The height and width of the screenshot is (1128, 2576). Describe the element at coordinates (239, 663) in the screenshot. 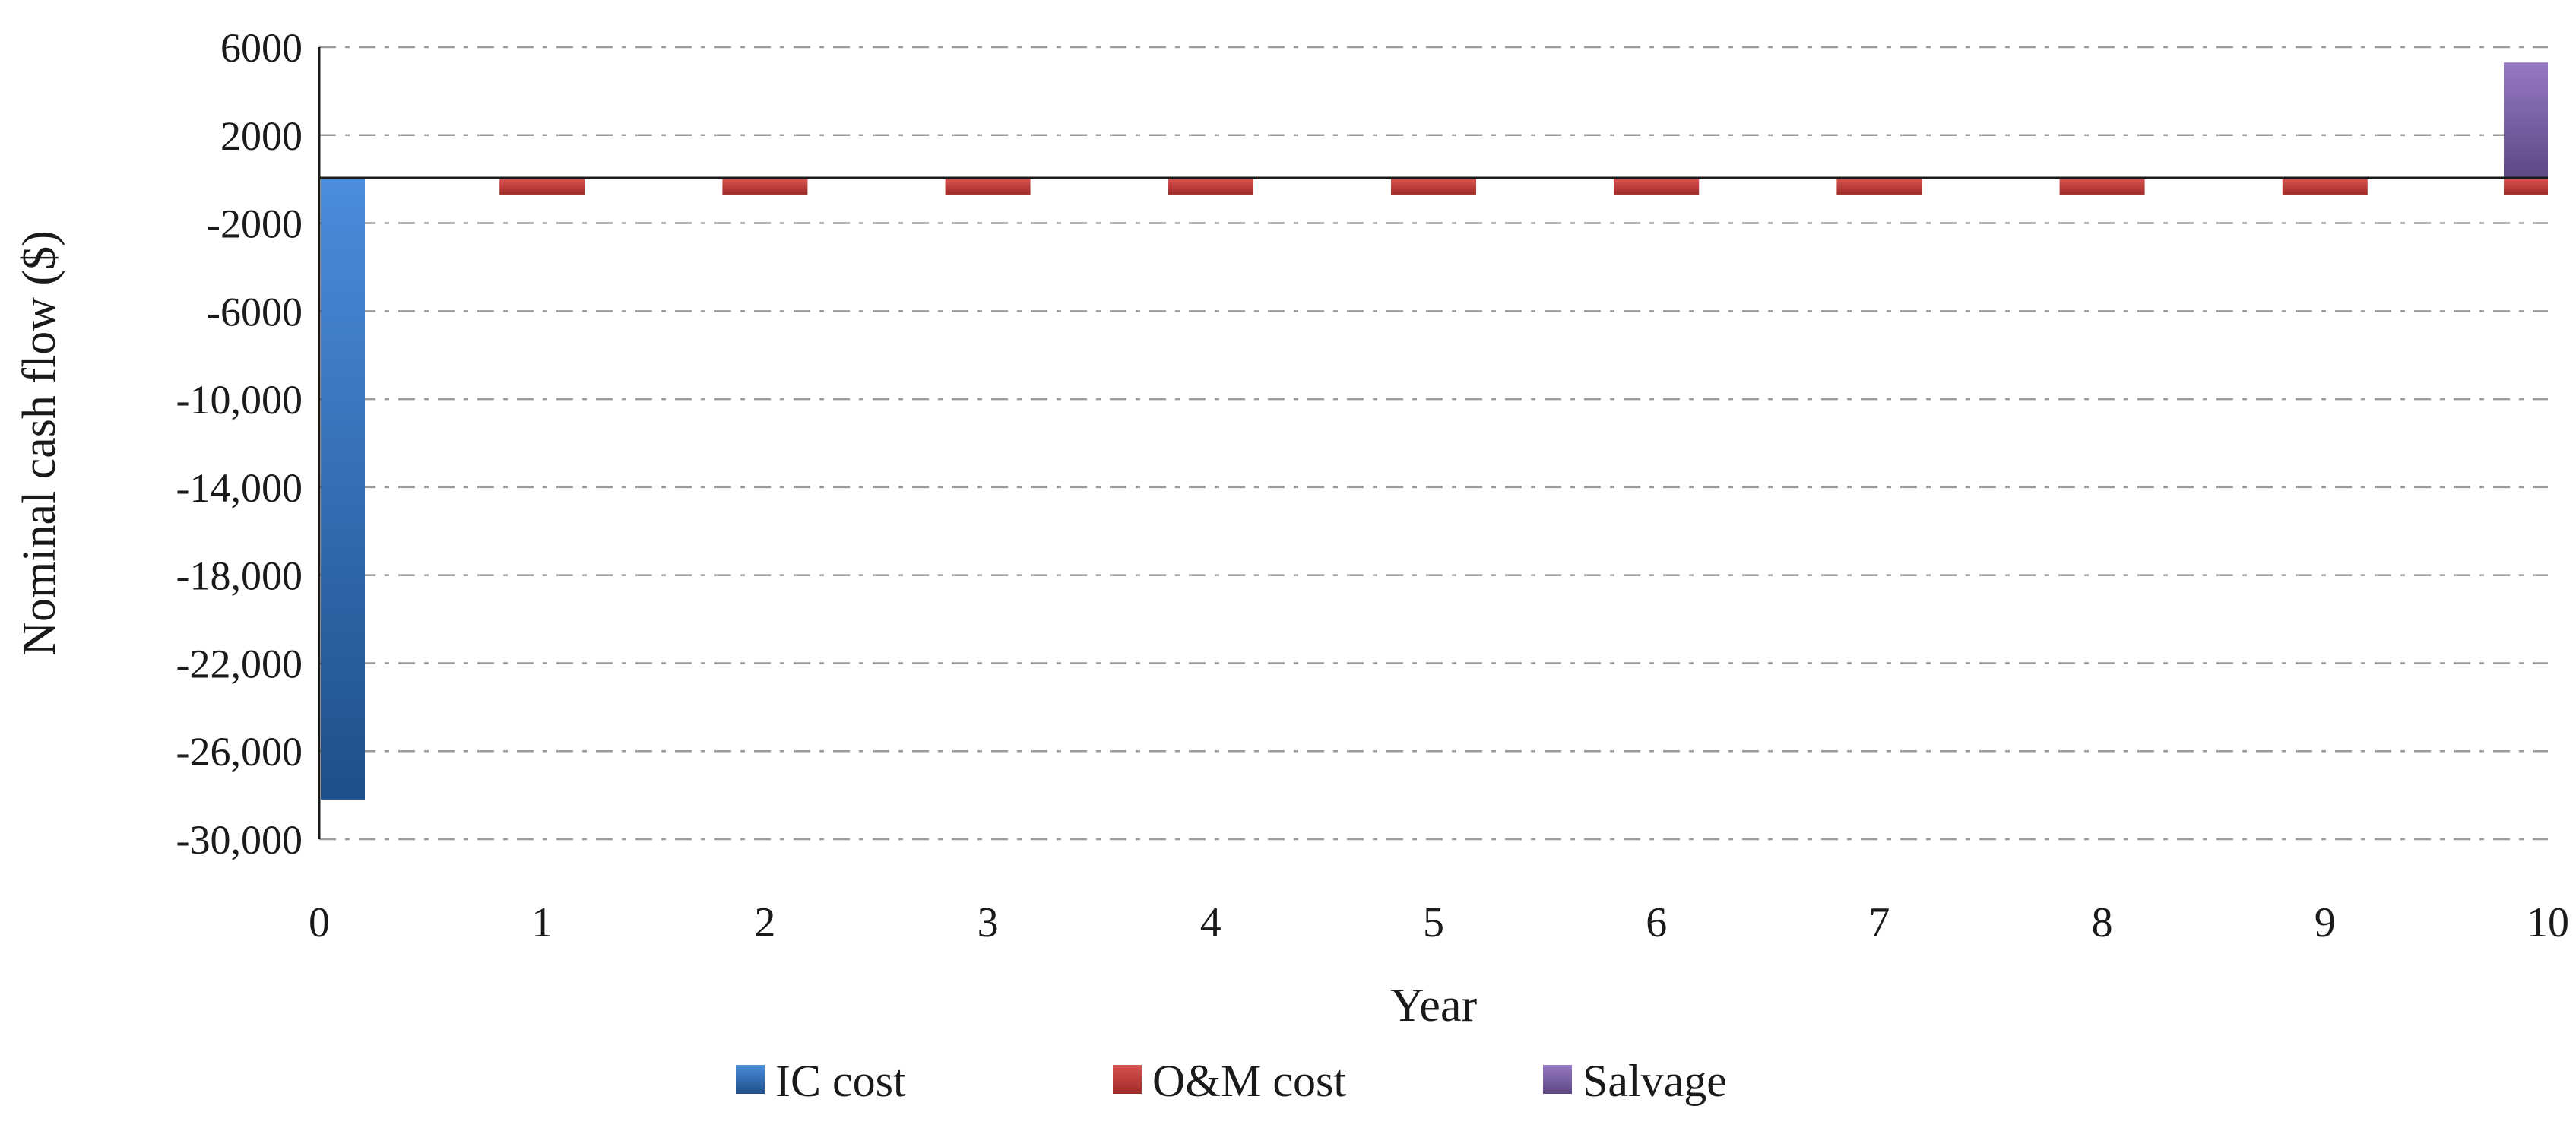

I see `y-tick-label: -22,000` at that location.